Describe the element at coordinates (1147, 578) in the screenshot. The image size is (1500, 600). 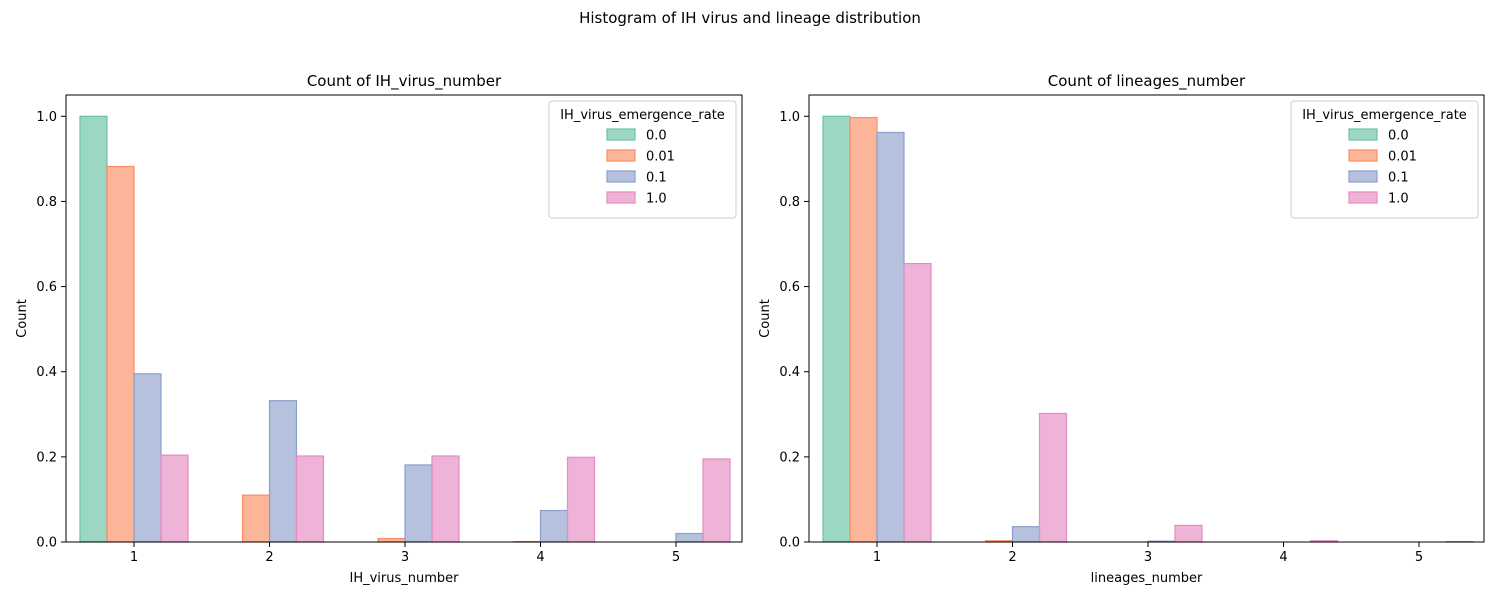
I see `x-axis-label: lineages_number` at that location.